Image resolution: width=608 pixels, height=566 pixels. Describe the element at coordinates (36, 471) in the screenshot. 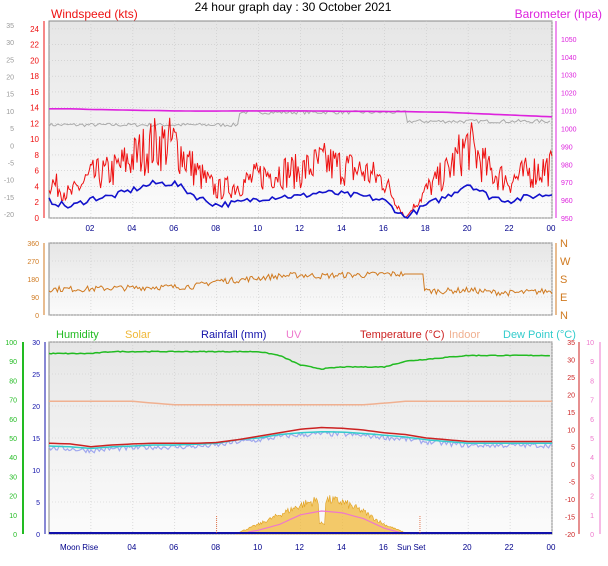

I see `rainfall-tick: 10` at that location.